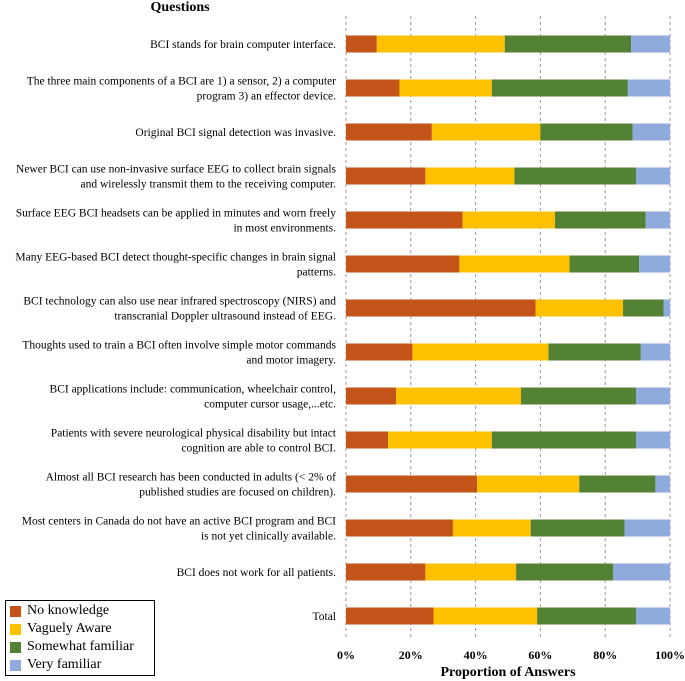 This screenshot has height=681, width=685. What do you see at coordinates (508, 672) in the screenshot?
I see `x-axis-title: Proportion of Answers` at bounding box center [508, 672].